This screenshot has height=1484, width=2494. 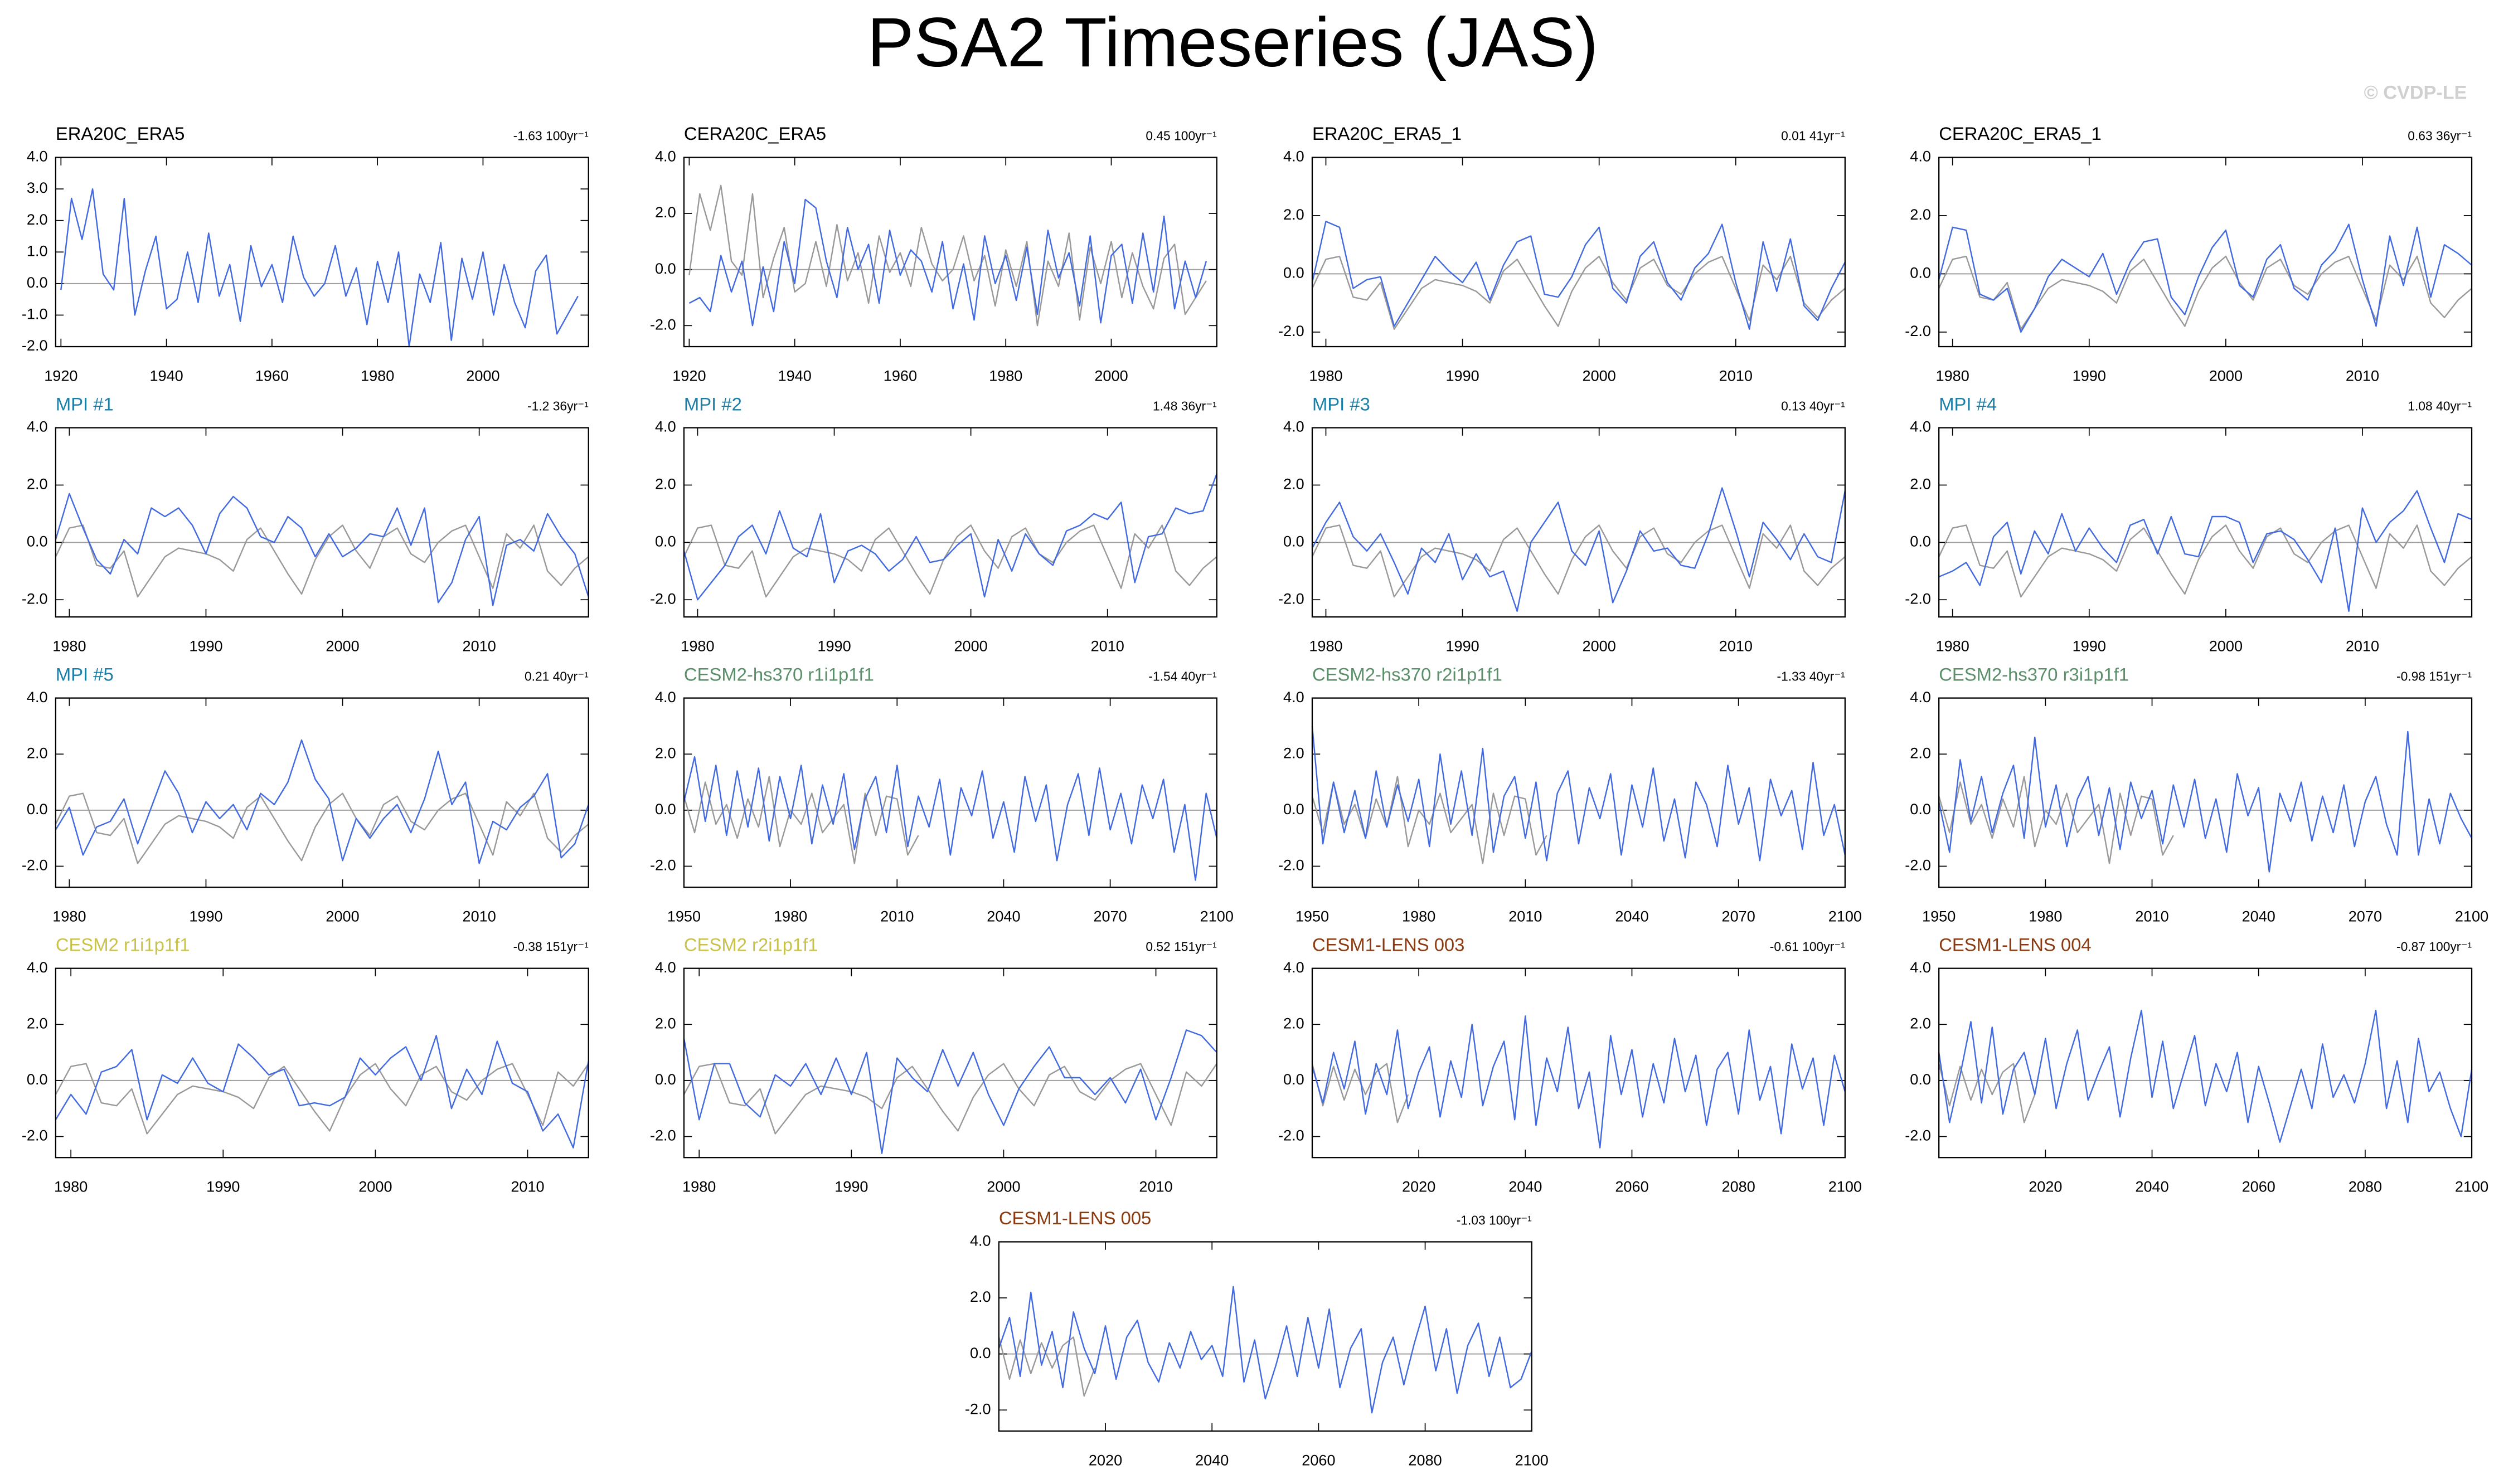 I want to click on y-tick-label: 3.0, so click(x=37, y=187).